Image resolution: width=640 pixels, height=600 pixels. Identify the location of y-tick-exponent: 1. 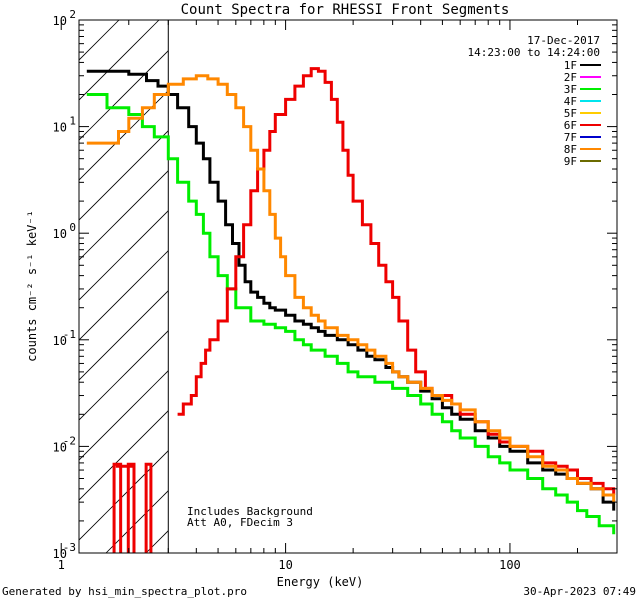
(72, 121).